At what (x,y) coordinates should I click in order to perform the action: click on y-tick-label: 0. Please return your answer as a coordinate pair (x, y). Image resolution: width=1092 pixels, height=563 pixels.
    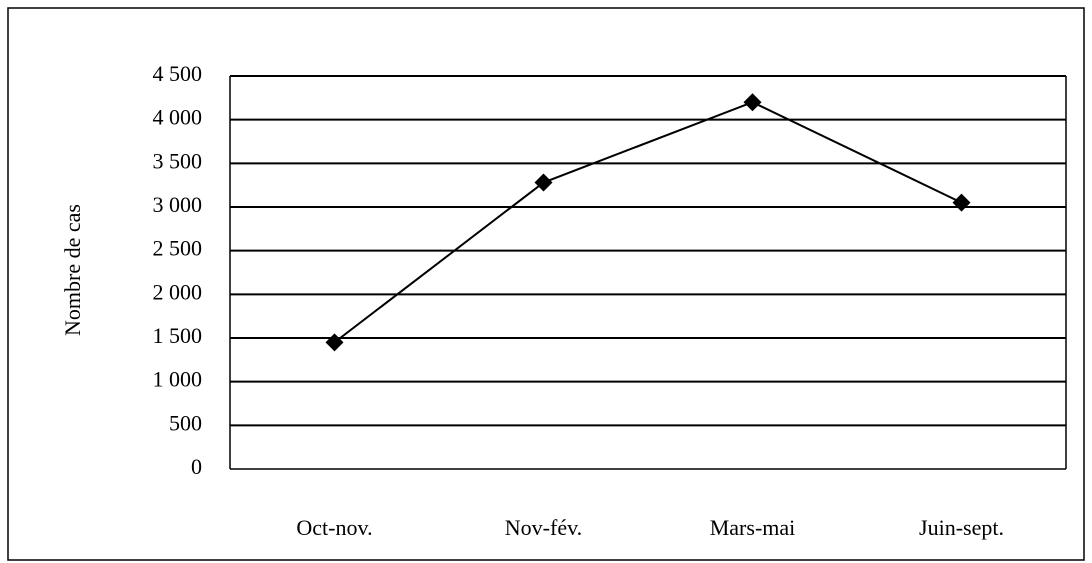
    Looking at the image, I should click on (196, 466).